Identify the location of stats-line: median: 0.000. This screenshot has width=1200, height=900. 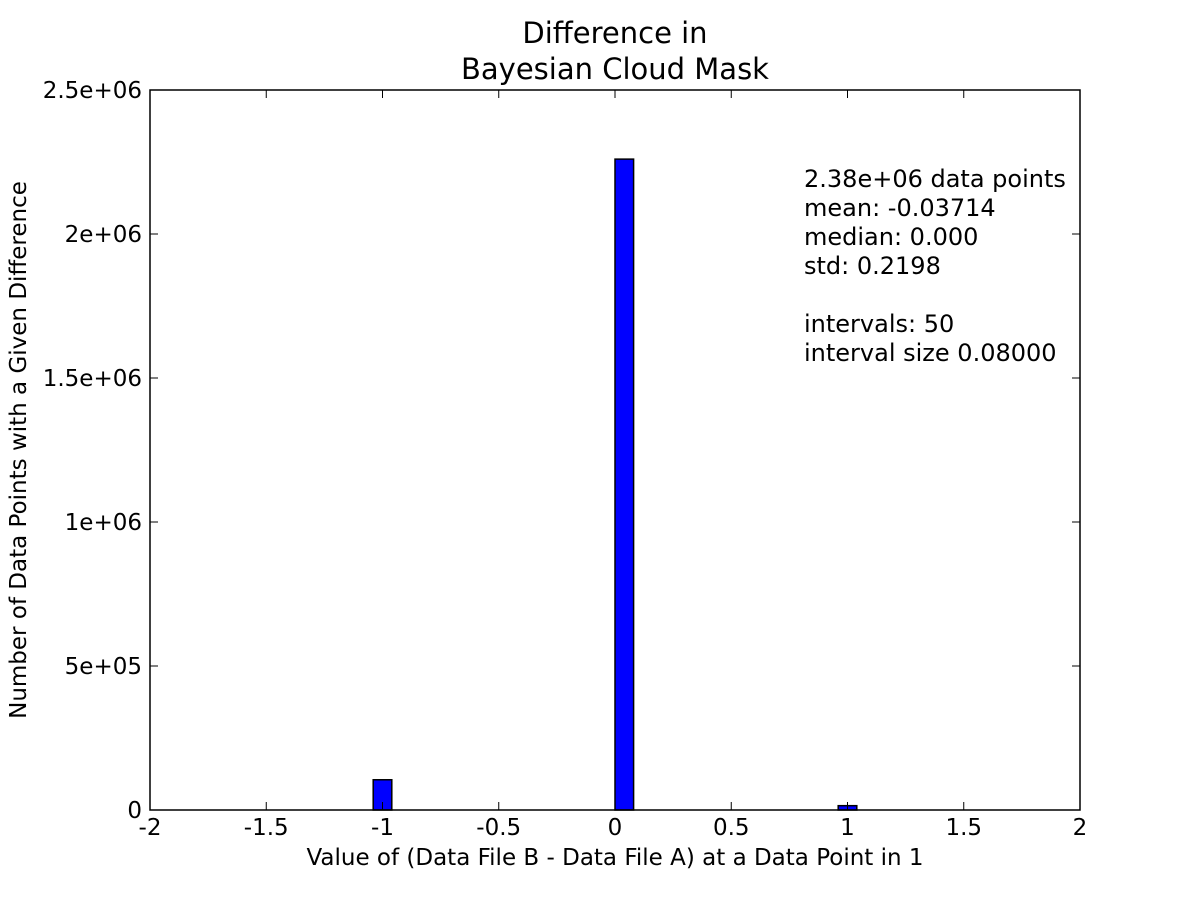
(891, 237).